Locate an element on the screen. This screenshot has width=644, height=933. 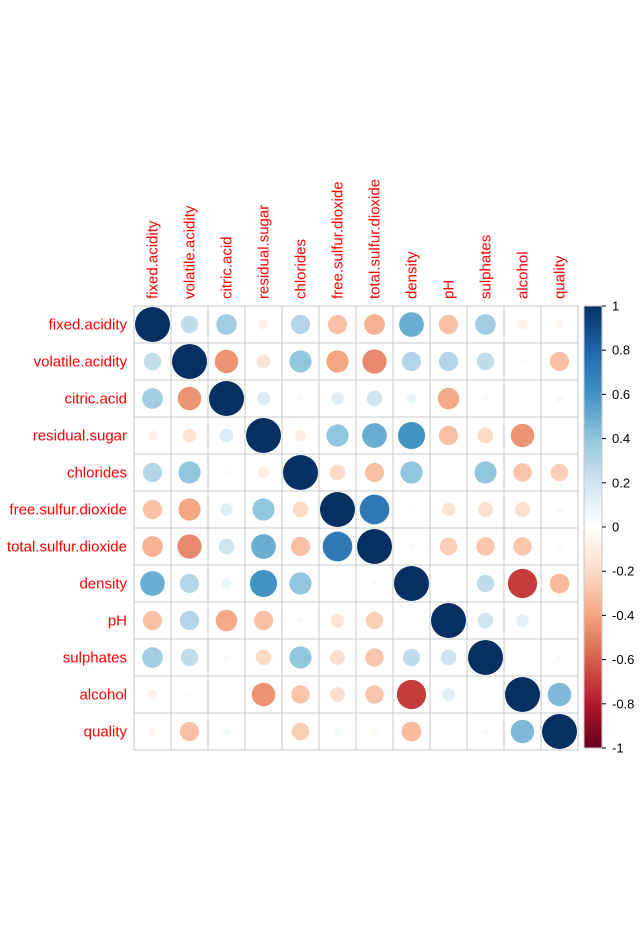
corr-circle-quality-sulphates is located at coordinates (485, 731).